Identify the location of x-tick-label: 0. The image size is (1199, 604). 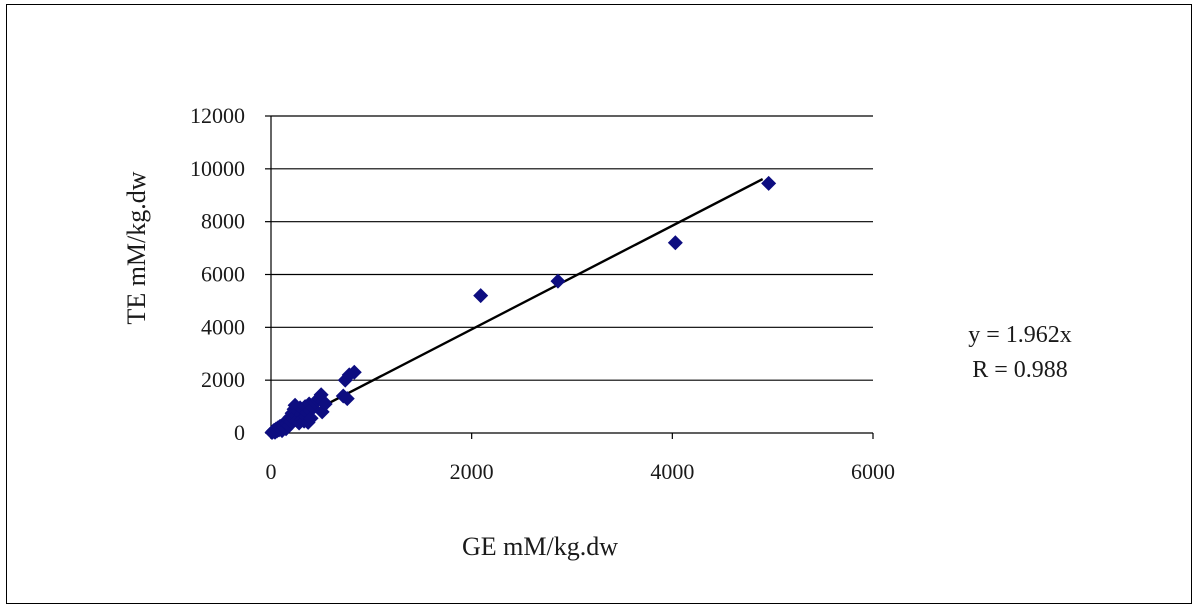
(271, 471).